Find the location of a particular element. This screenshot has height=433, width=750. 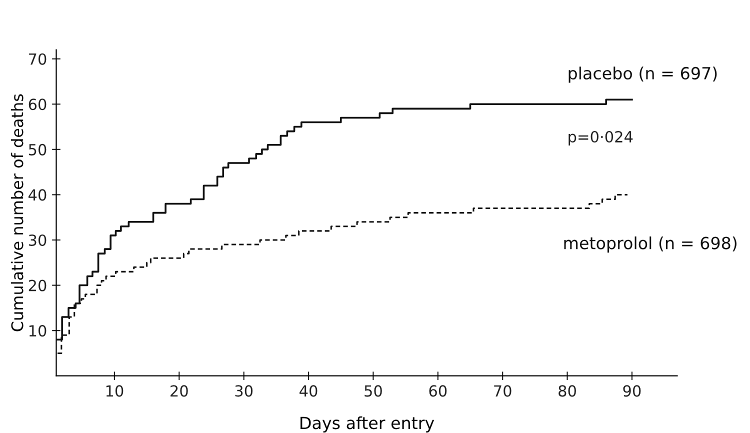

x-tick-label: 40 is located at coordinates (309, 391).